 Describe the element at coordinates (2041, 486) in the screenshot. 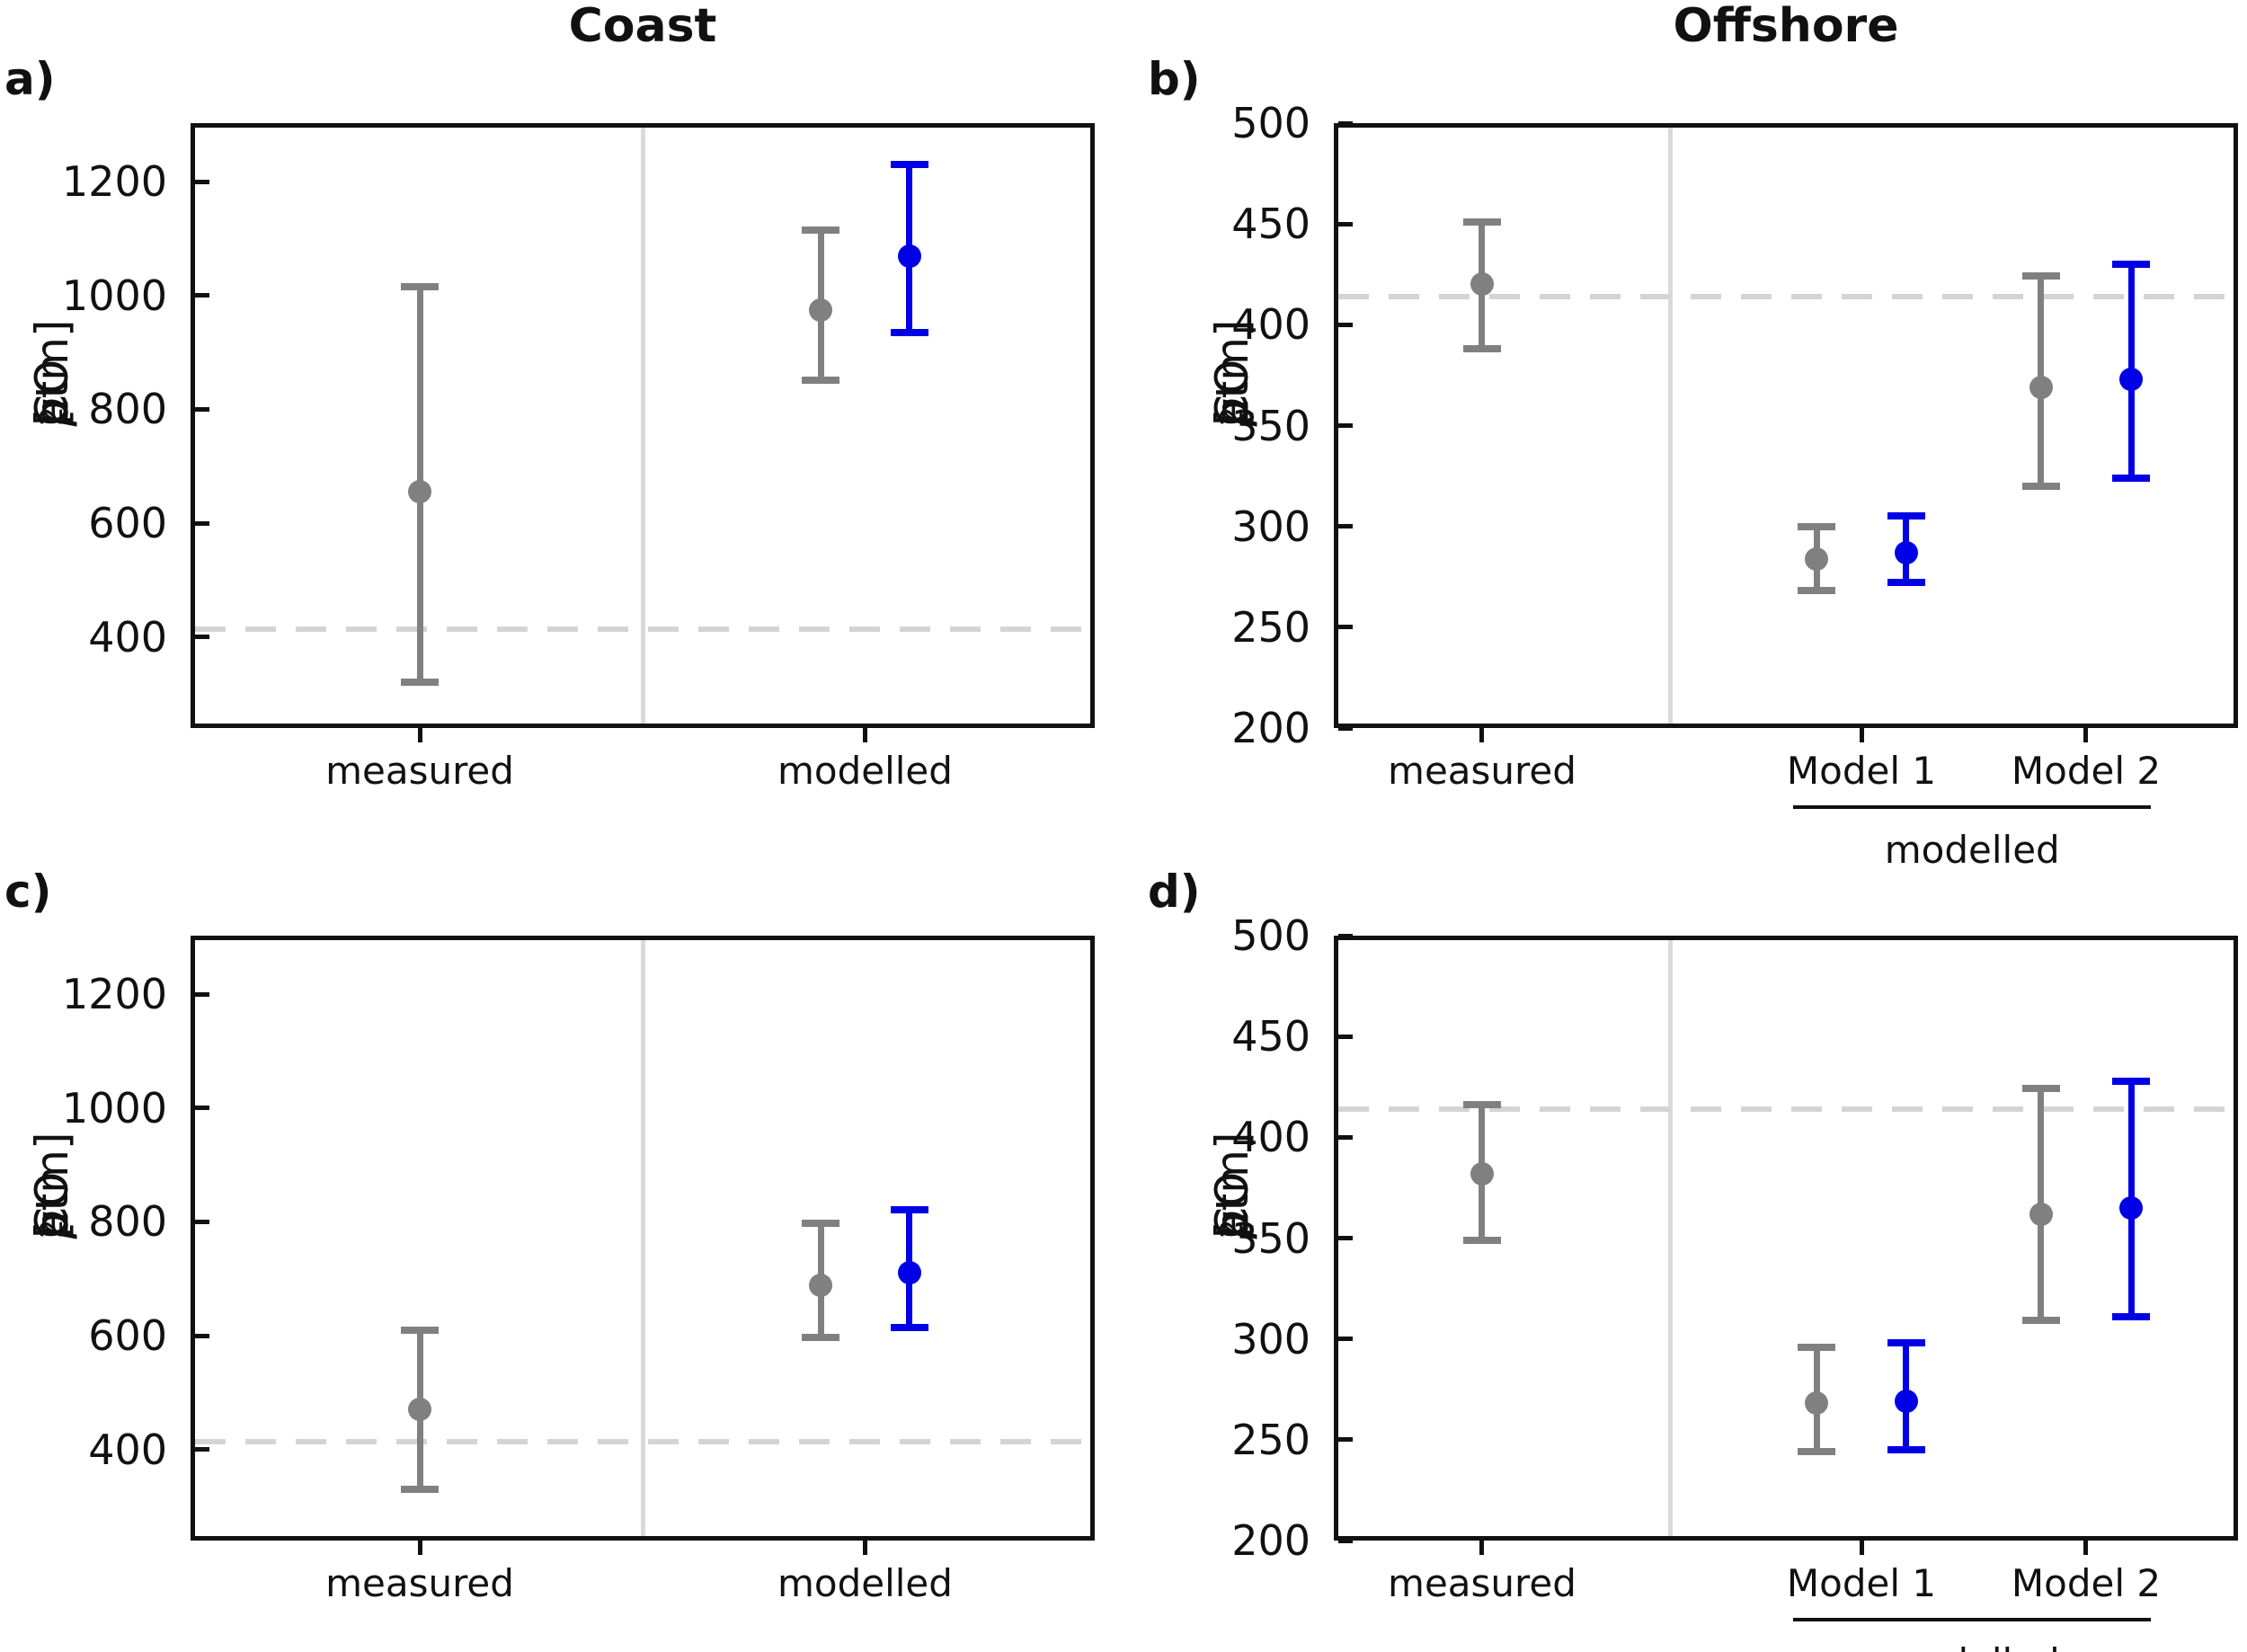

I see `errorbar-b-model2-gray-cap-bottom` at that location.